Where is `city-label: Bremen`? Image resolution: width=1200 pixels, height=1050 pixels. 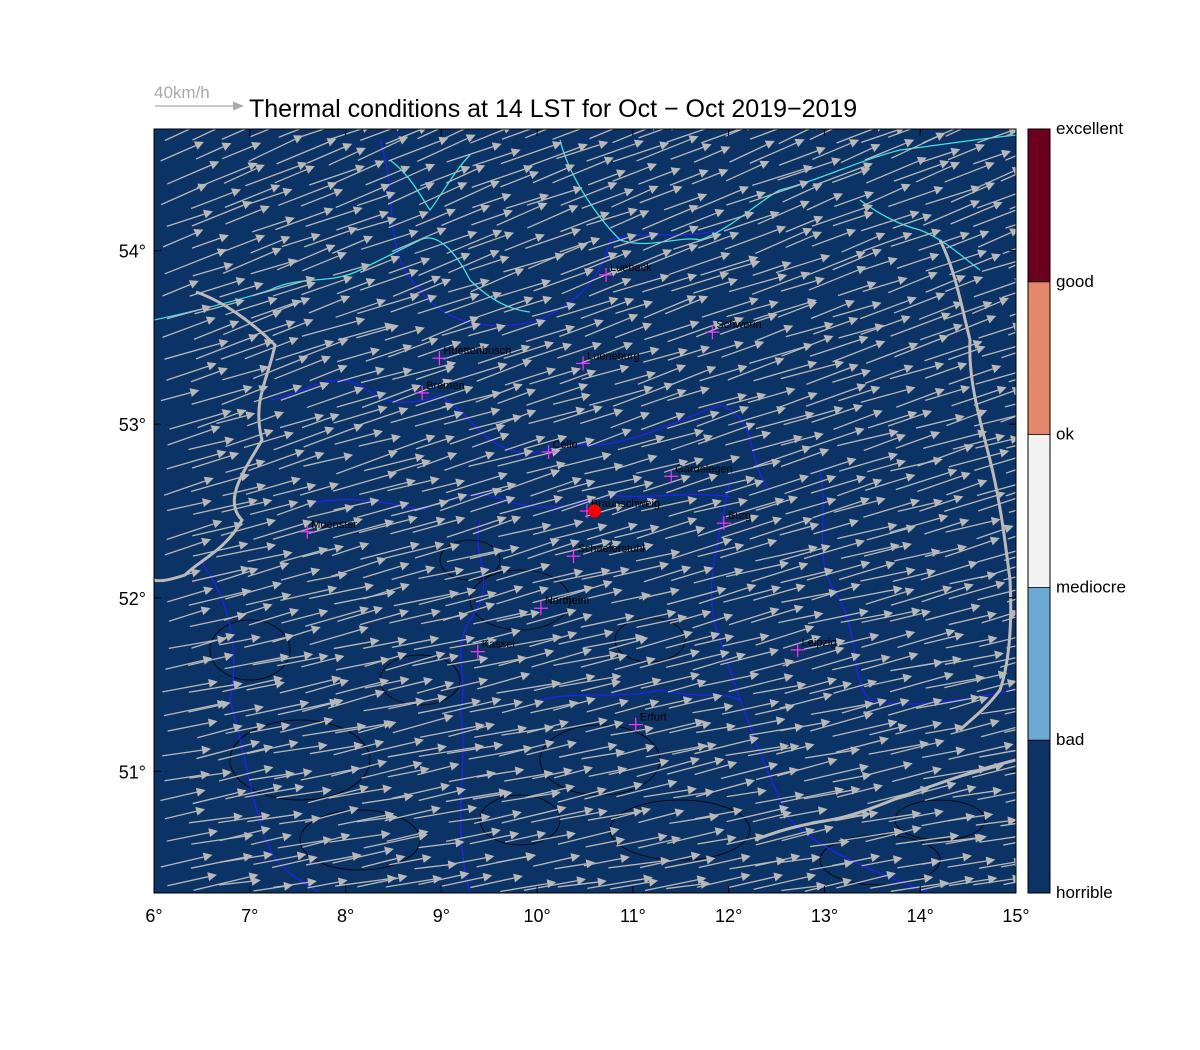
city-label: Bremen is located at coordinates (445, 386).